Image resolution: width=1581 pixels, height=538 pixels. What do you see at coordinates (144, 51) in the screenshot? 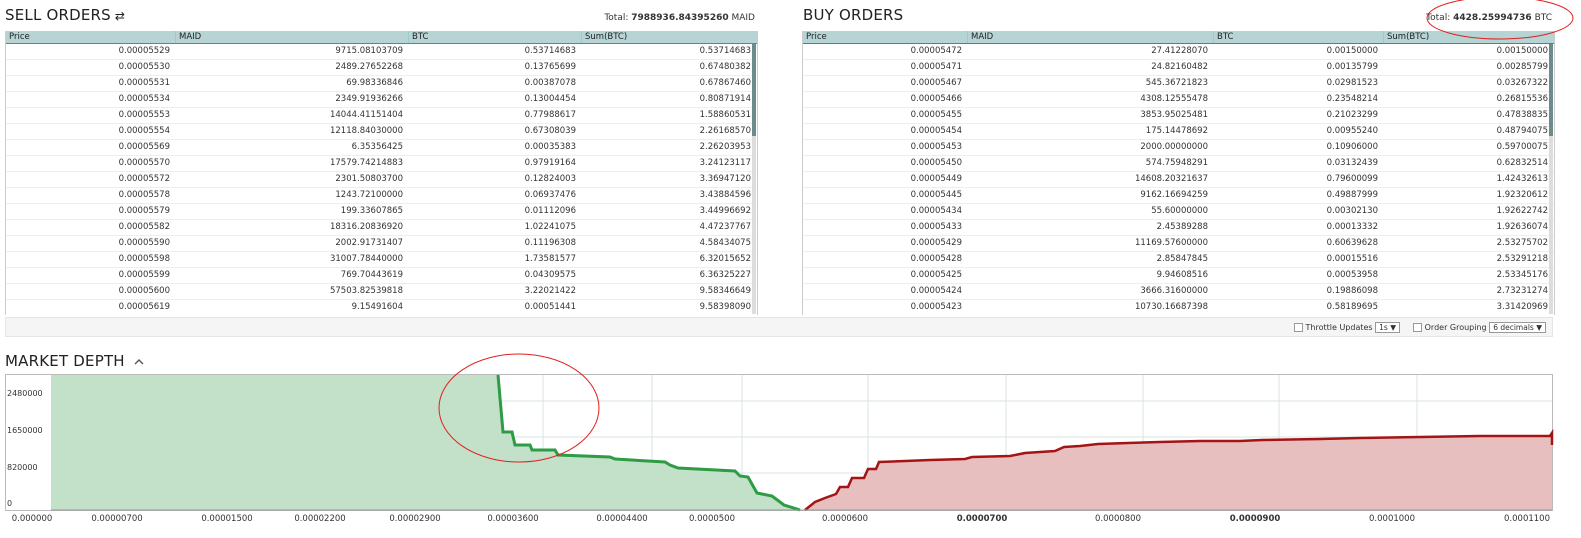
I see `price-cell: 0.00005529` at bounding box center [144, 51].